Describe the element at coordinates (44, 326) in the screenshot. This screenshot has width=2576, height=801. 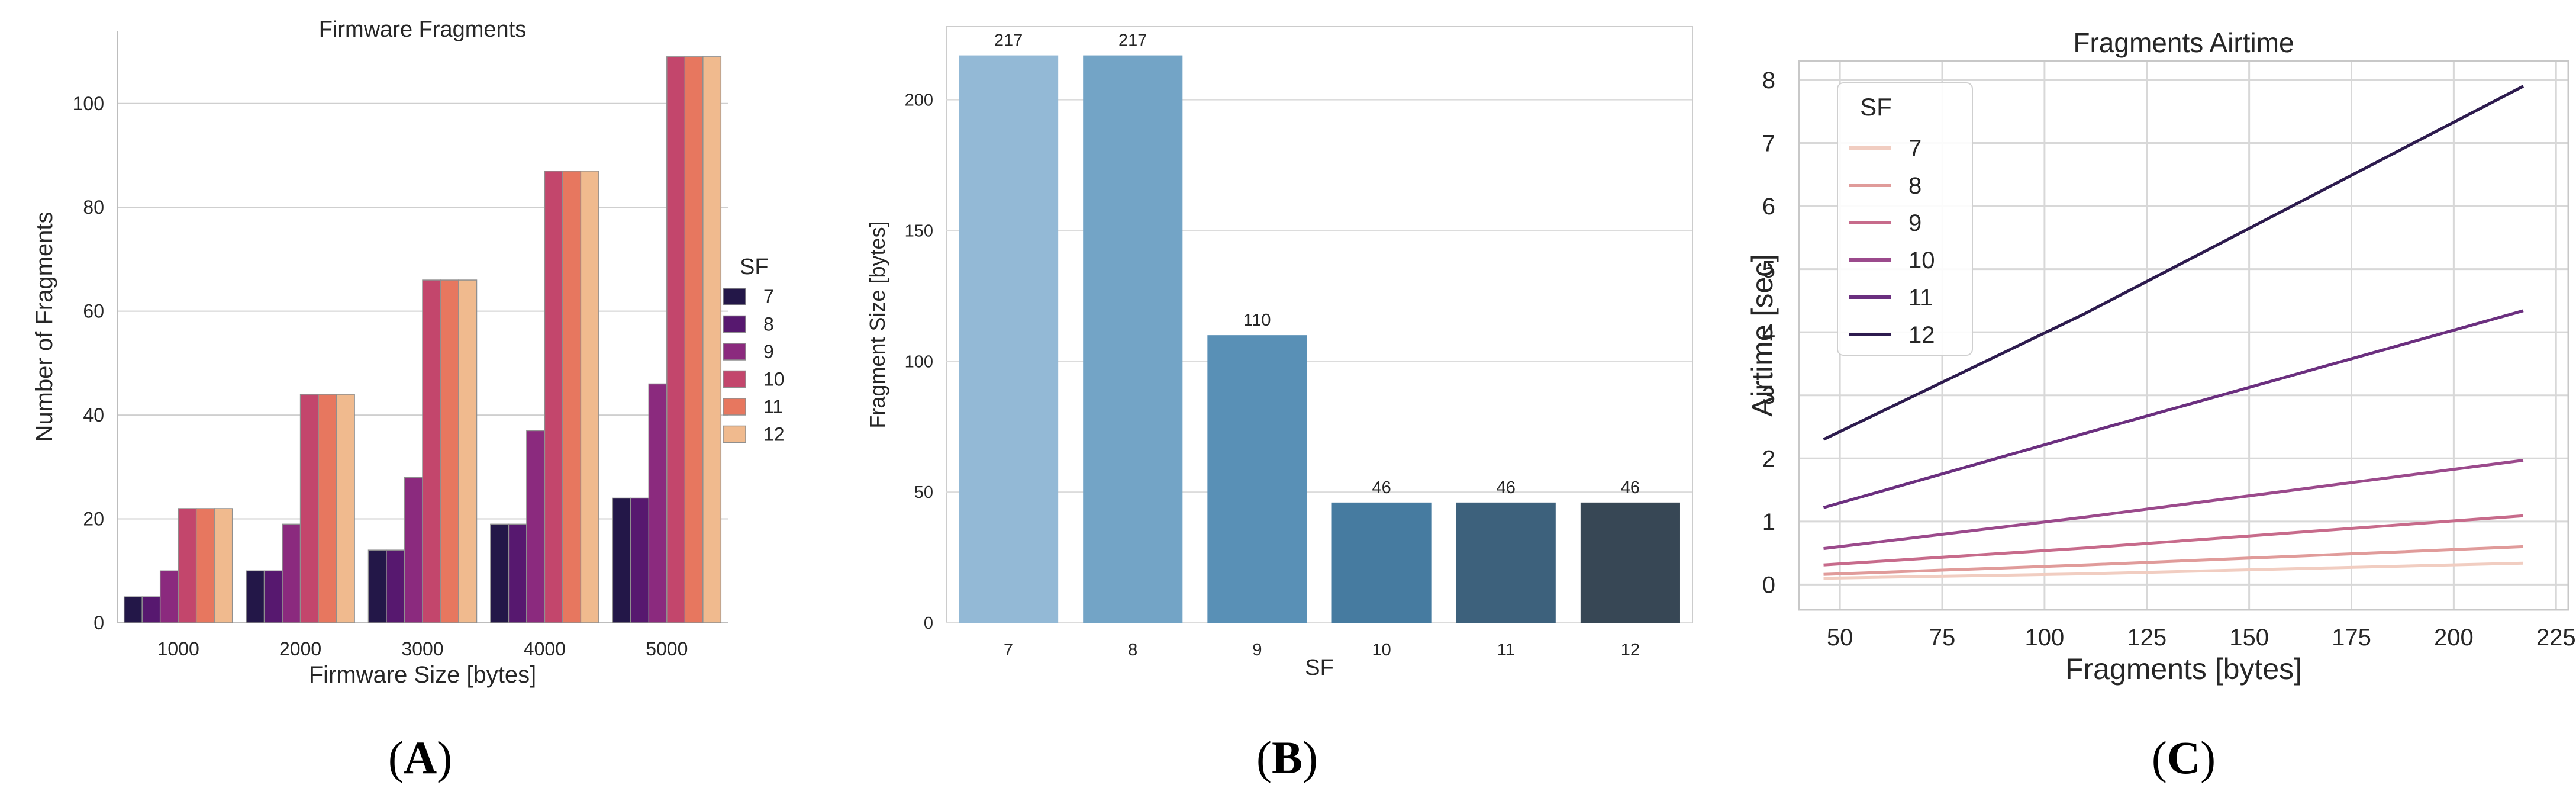
I see `chart-a-y-axis-label: Number of Fragments` at that location.